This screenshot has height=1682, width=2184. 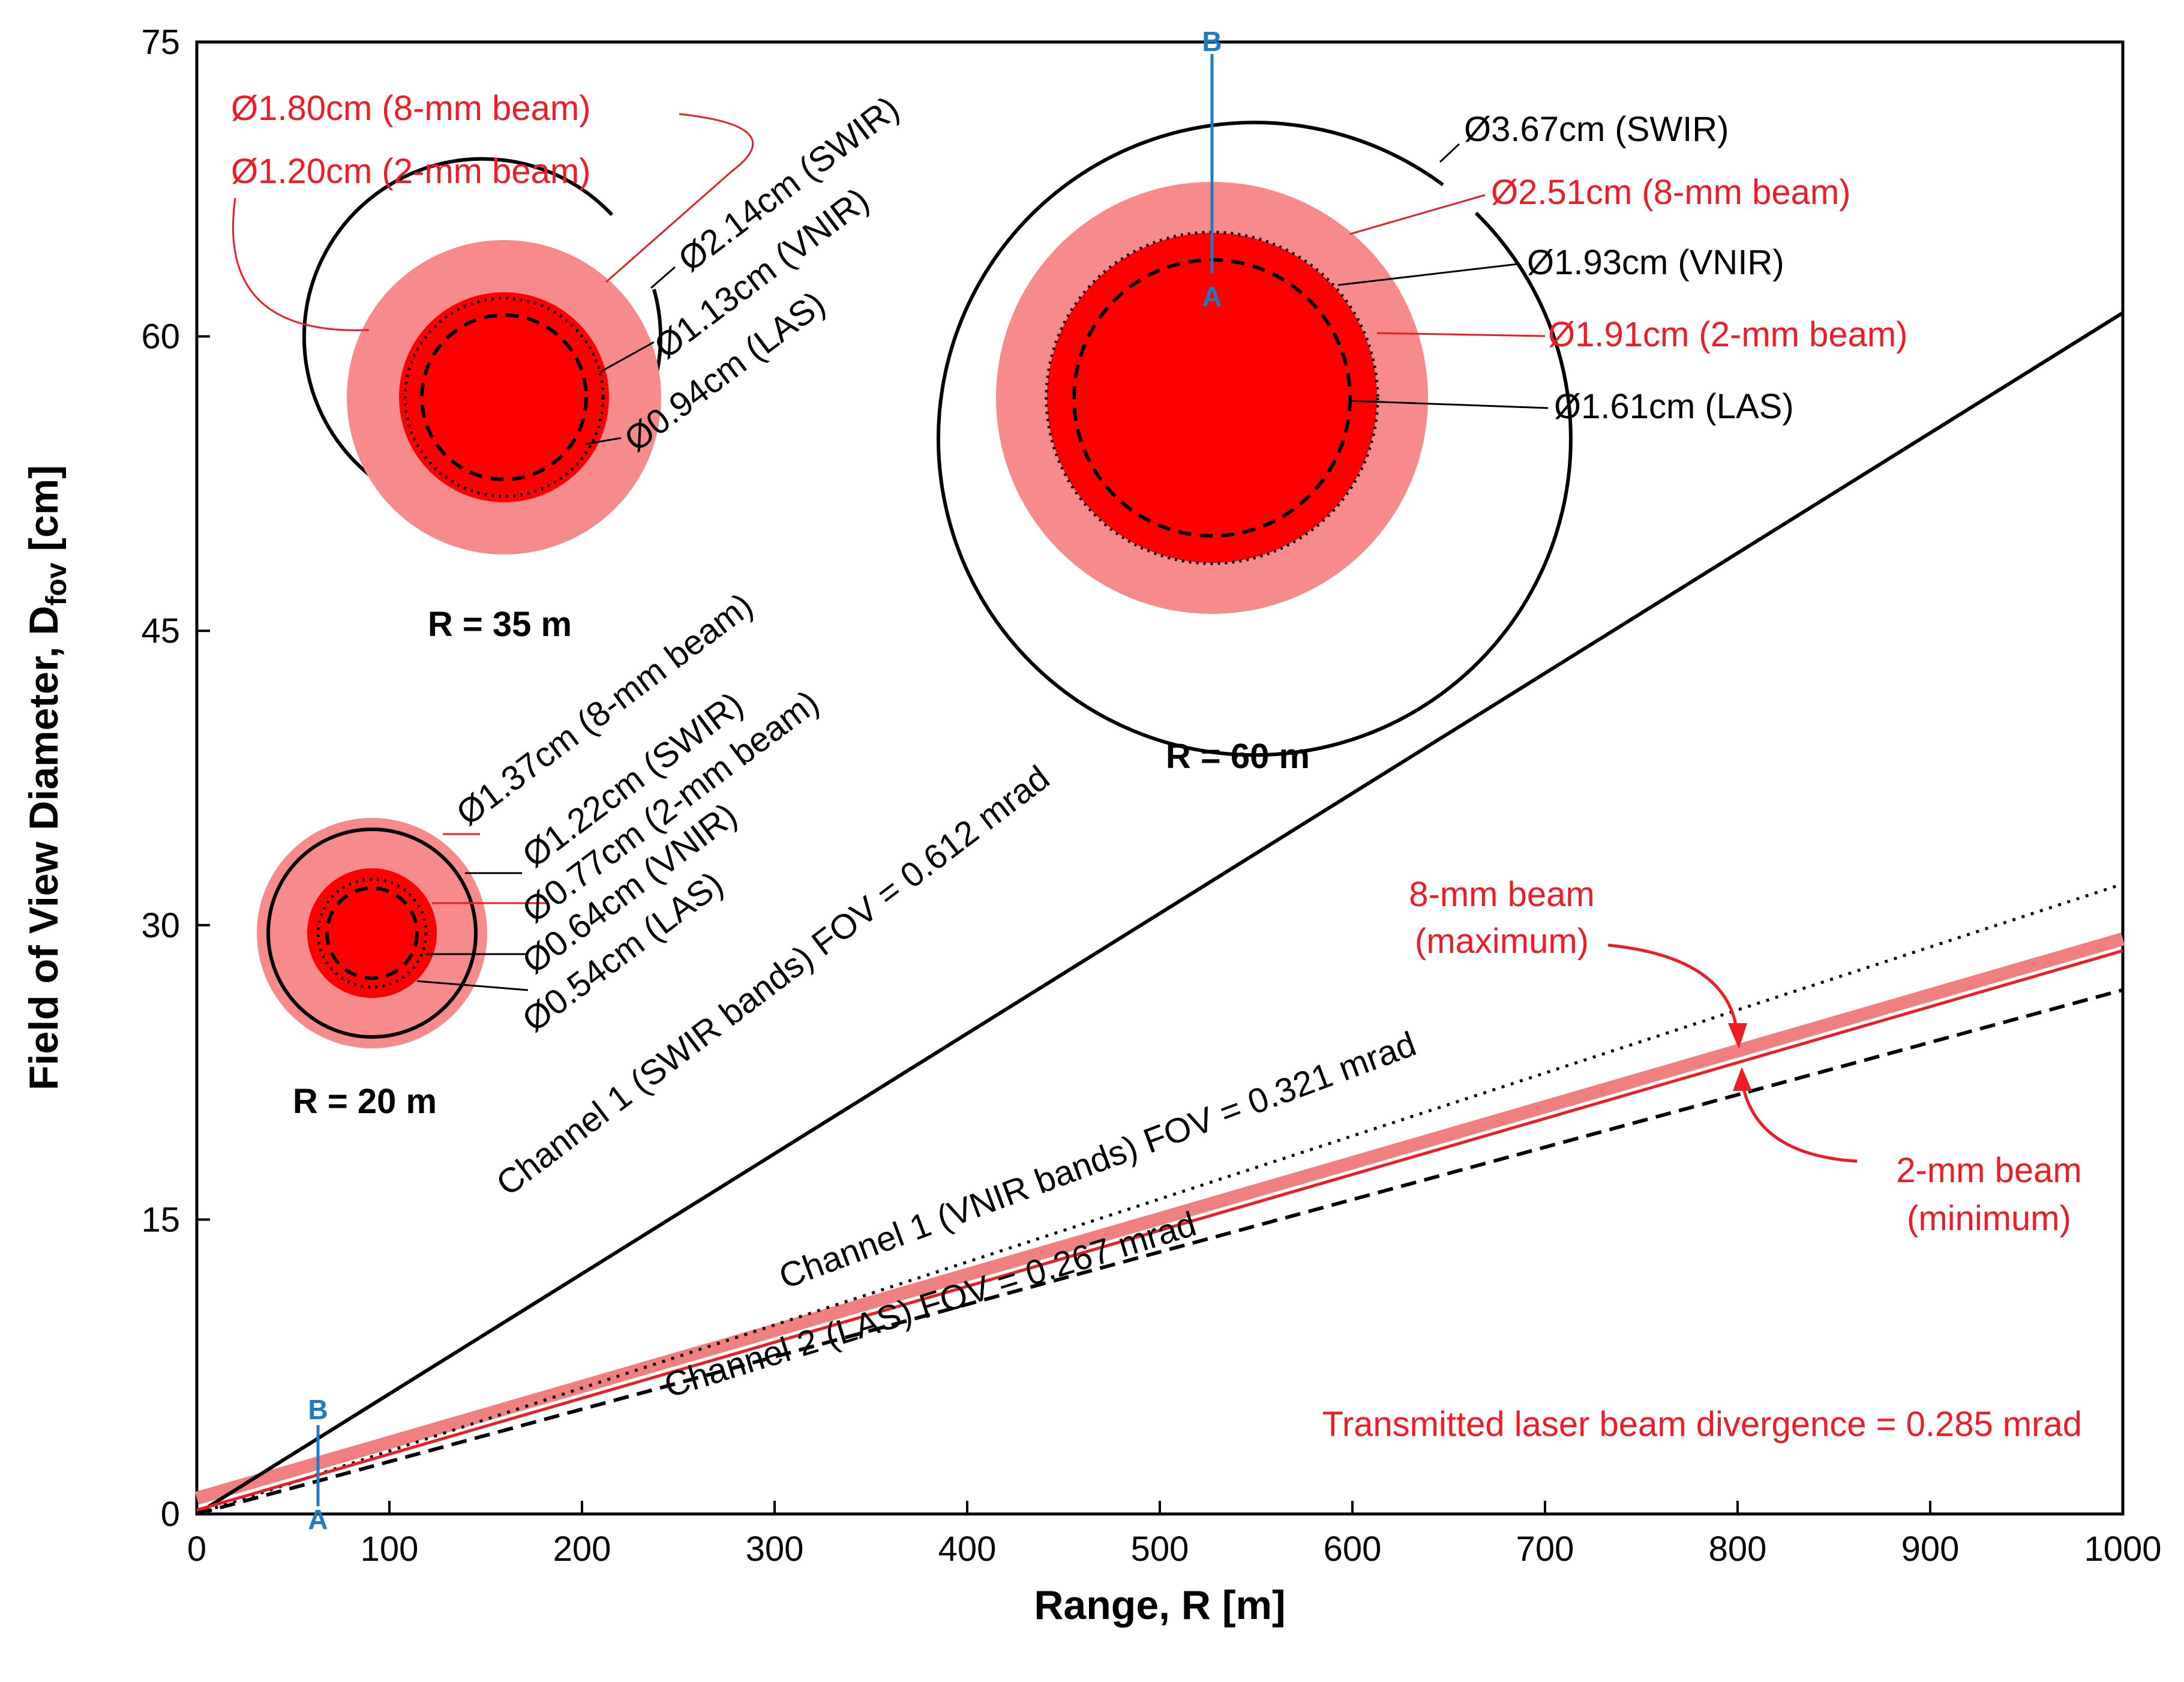 I want to click on swir-ring-20m, so click(x=372, y=933).